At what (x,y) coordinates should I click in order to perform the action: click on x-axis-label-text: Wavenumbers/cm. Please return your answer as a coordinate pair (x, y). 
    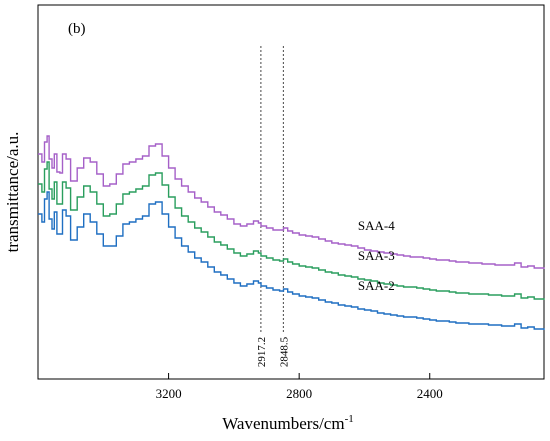
    Looking at the image, I should click on (283, 423).